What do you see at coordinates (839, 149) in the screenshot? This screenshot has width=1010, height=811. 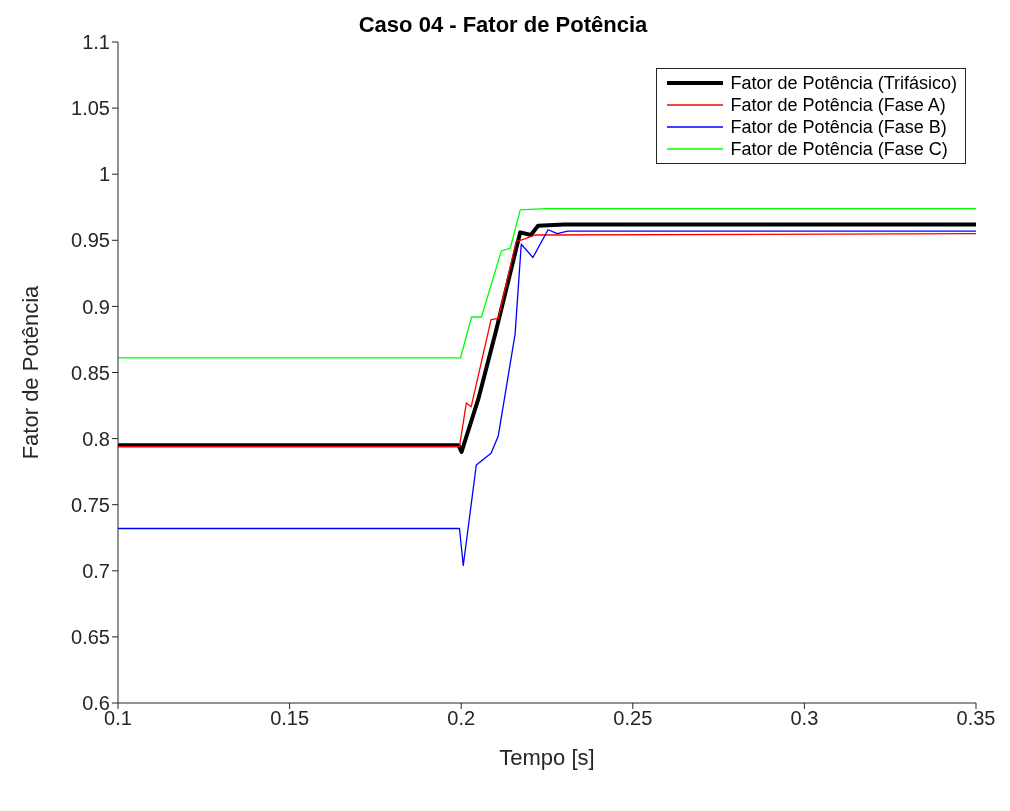 I see `legend-label: Fator de Potência (Fase C)` at bounding box center [839, 149].